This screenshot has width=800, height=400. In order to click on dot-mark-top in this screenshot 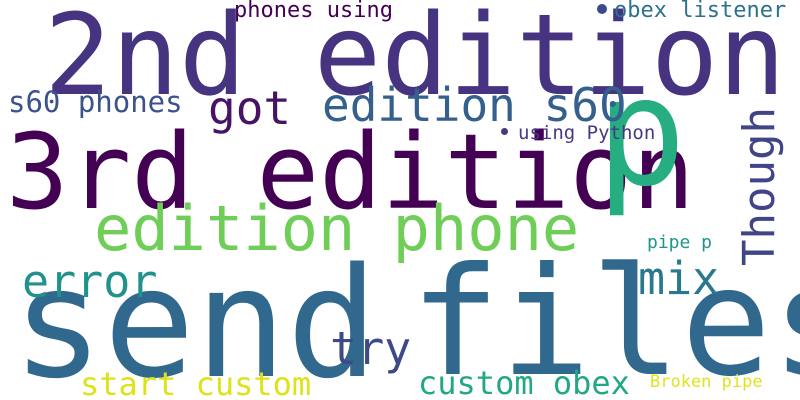, I will do `click(602, 9)`.